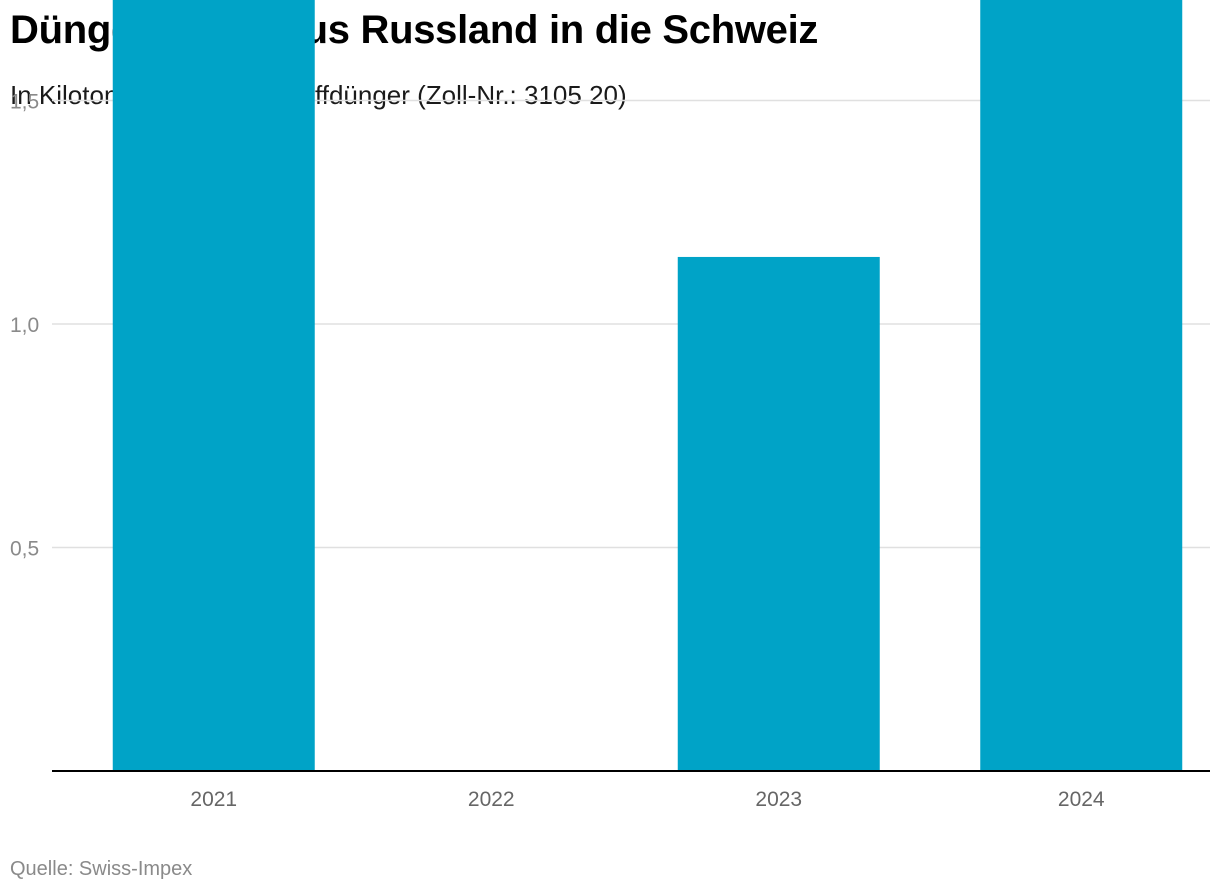 The width and height of the screenshot is (1220, 894). Describe the element at coordinates (778, 513) in the screenshot. I see `bar-2023` at that location.